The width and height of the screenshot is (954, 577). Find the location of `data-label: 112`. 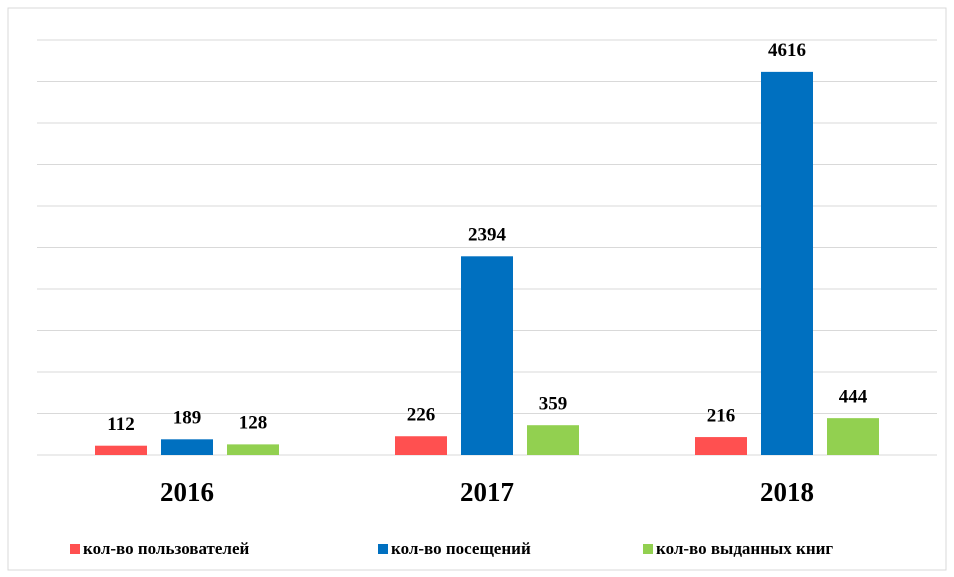

data-label: 112 is located at coordinates (120, 424).